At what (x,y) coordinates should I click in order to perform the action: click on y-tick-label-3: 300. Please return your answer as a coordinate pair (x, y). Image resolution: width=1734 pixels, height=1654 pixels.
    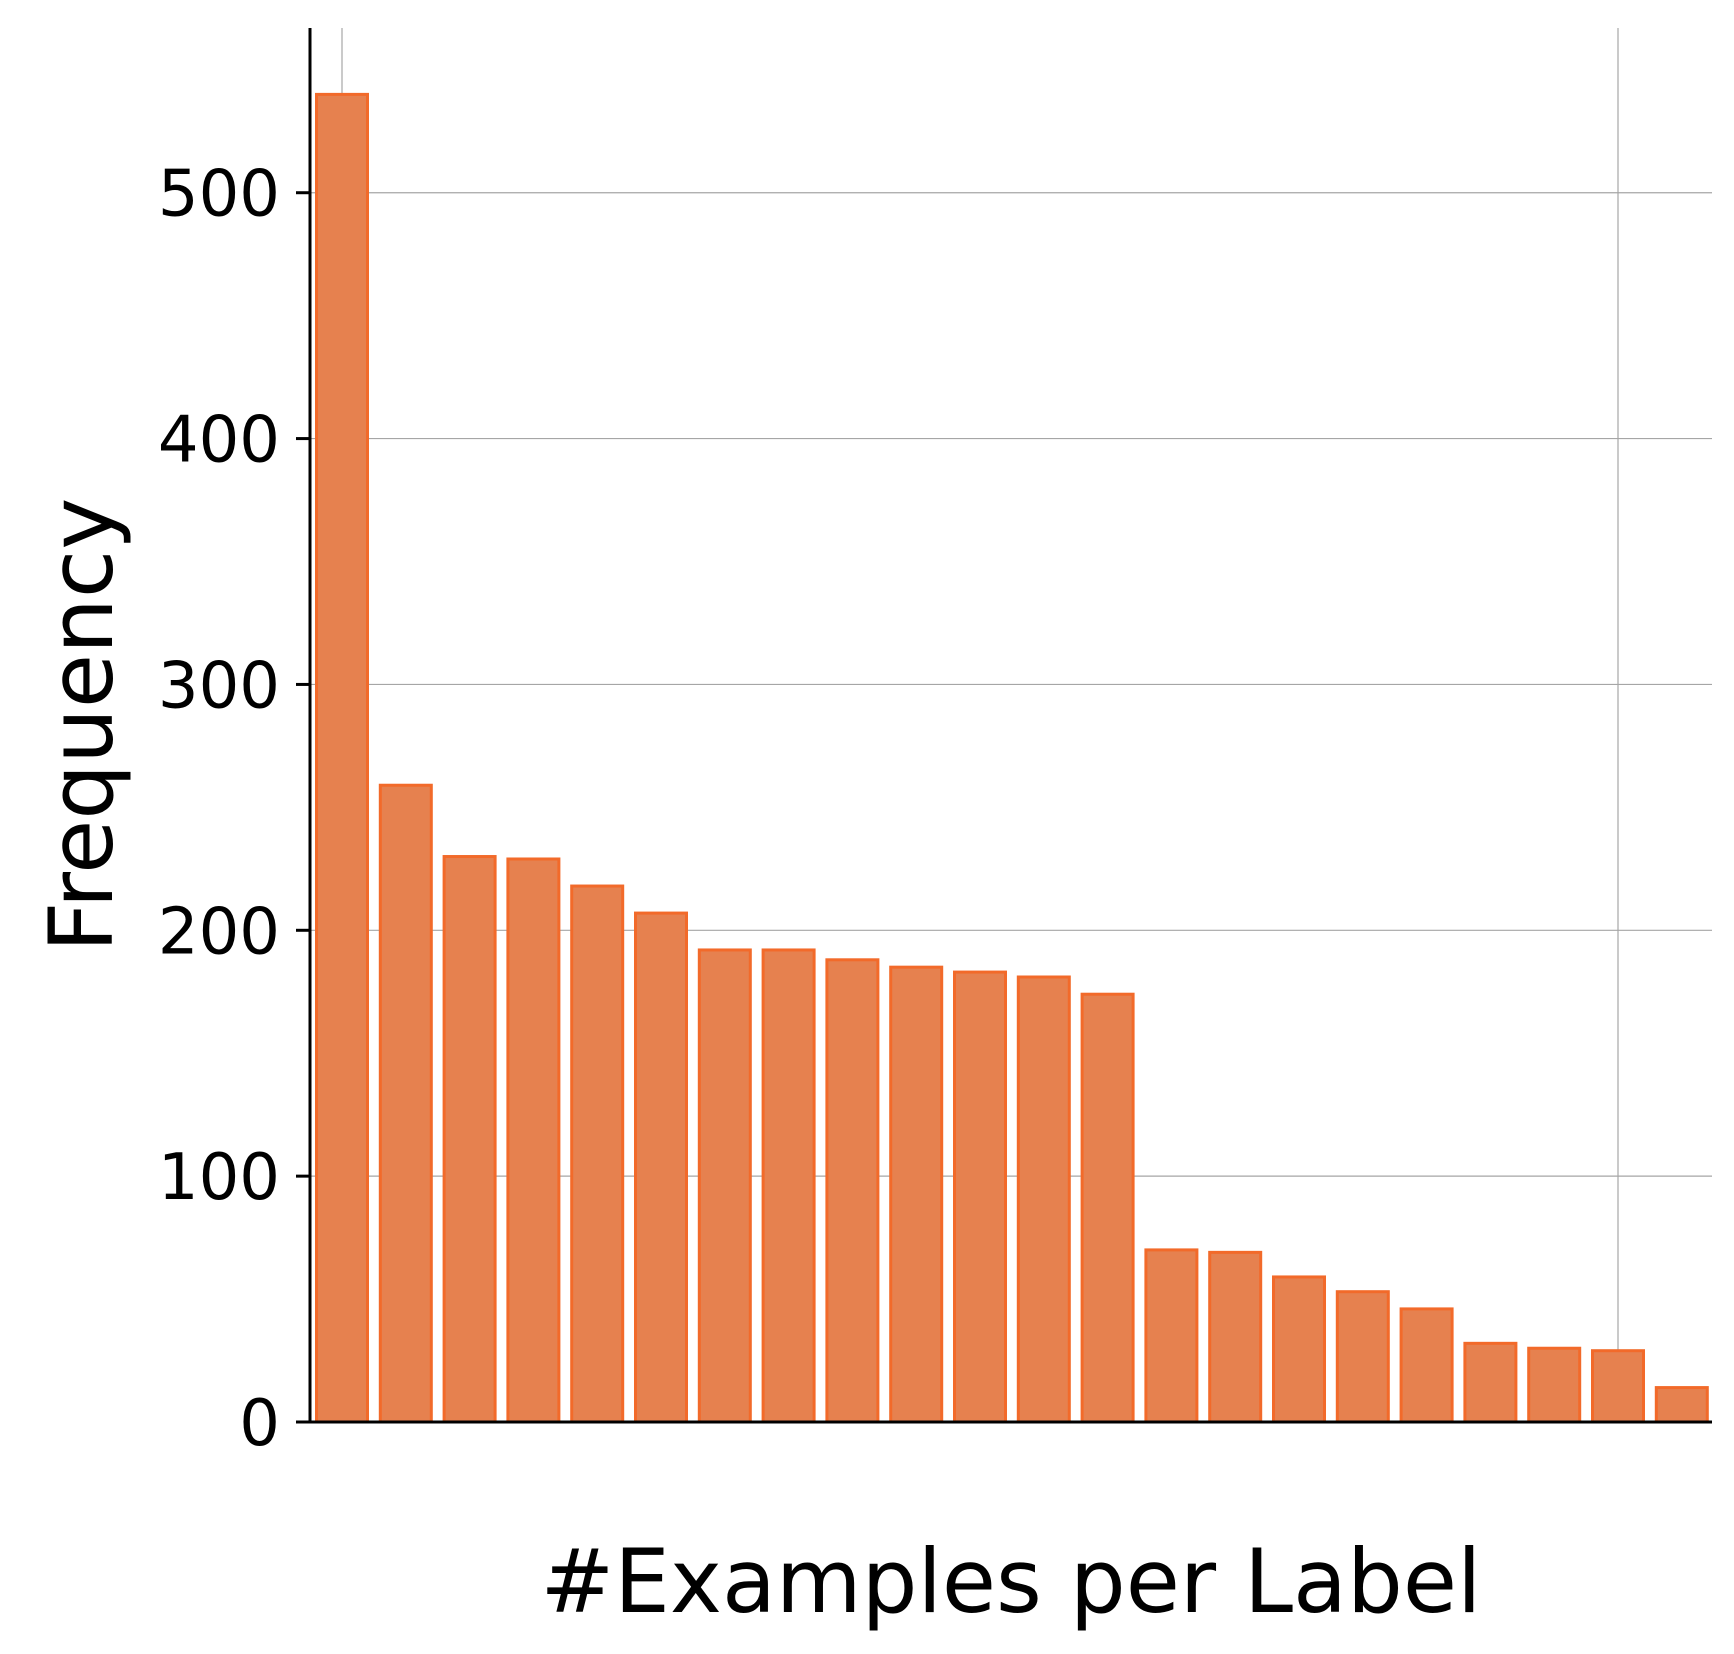
    Looking at the image, I should click on (219, 686).